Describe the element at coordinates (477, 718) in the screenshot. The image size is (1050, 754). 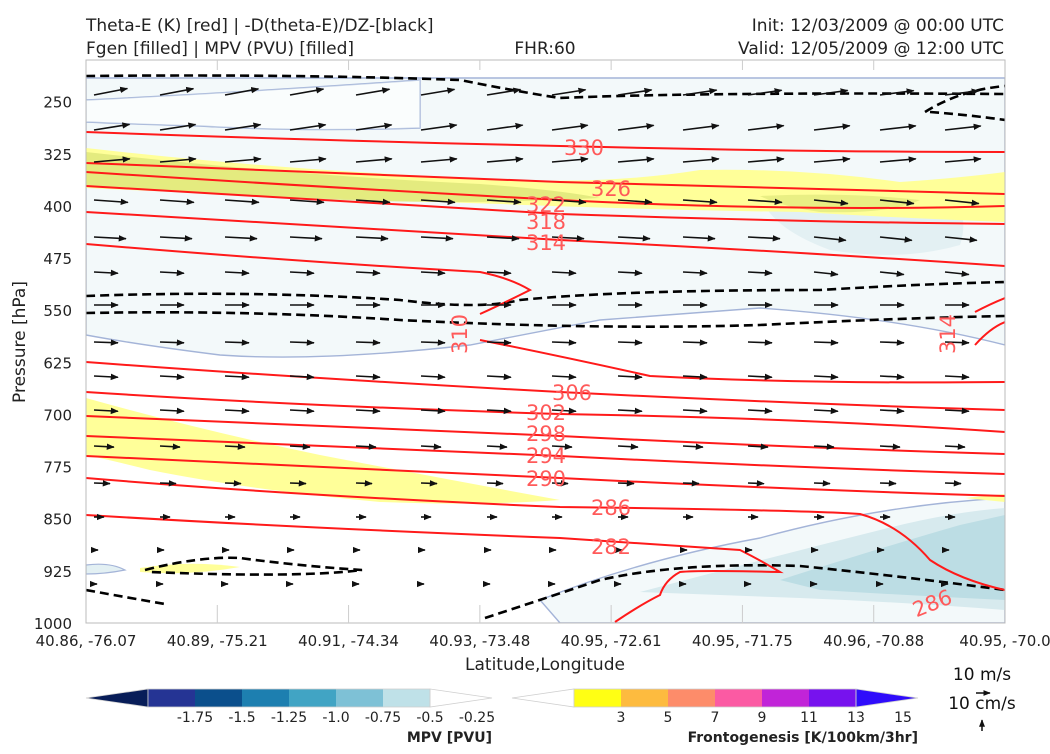
I see `colorbar-tick-label: -0.25` at that location.